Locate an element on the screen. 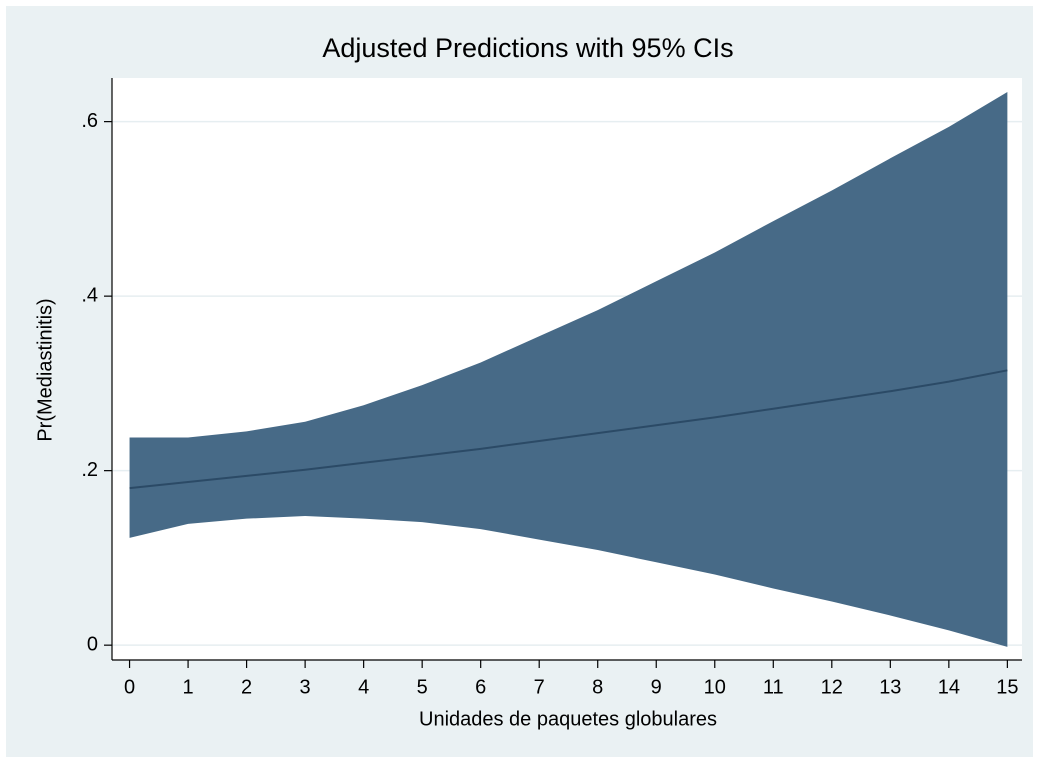  x-tick-label: 1 is located at coordinates (188, 687).